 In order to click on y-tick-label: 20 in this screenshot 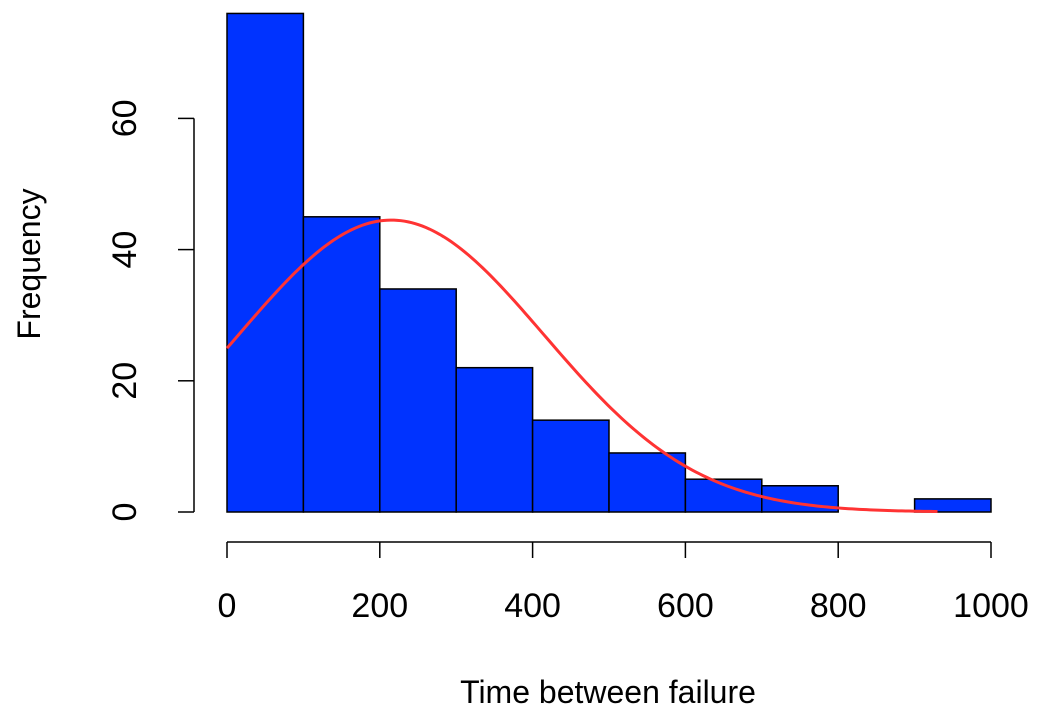, I will do `click(125, 381)`.